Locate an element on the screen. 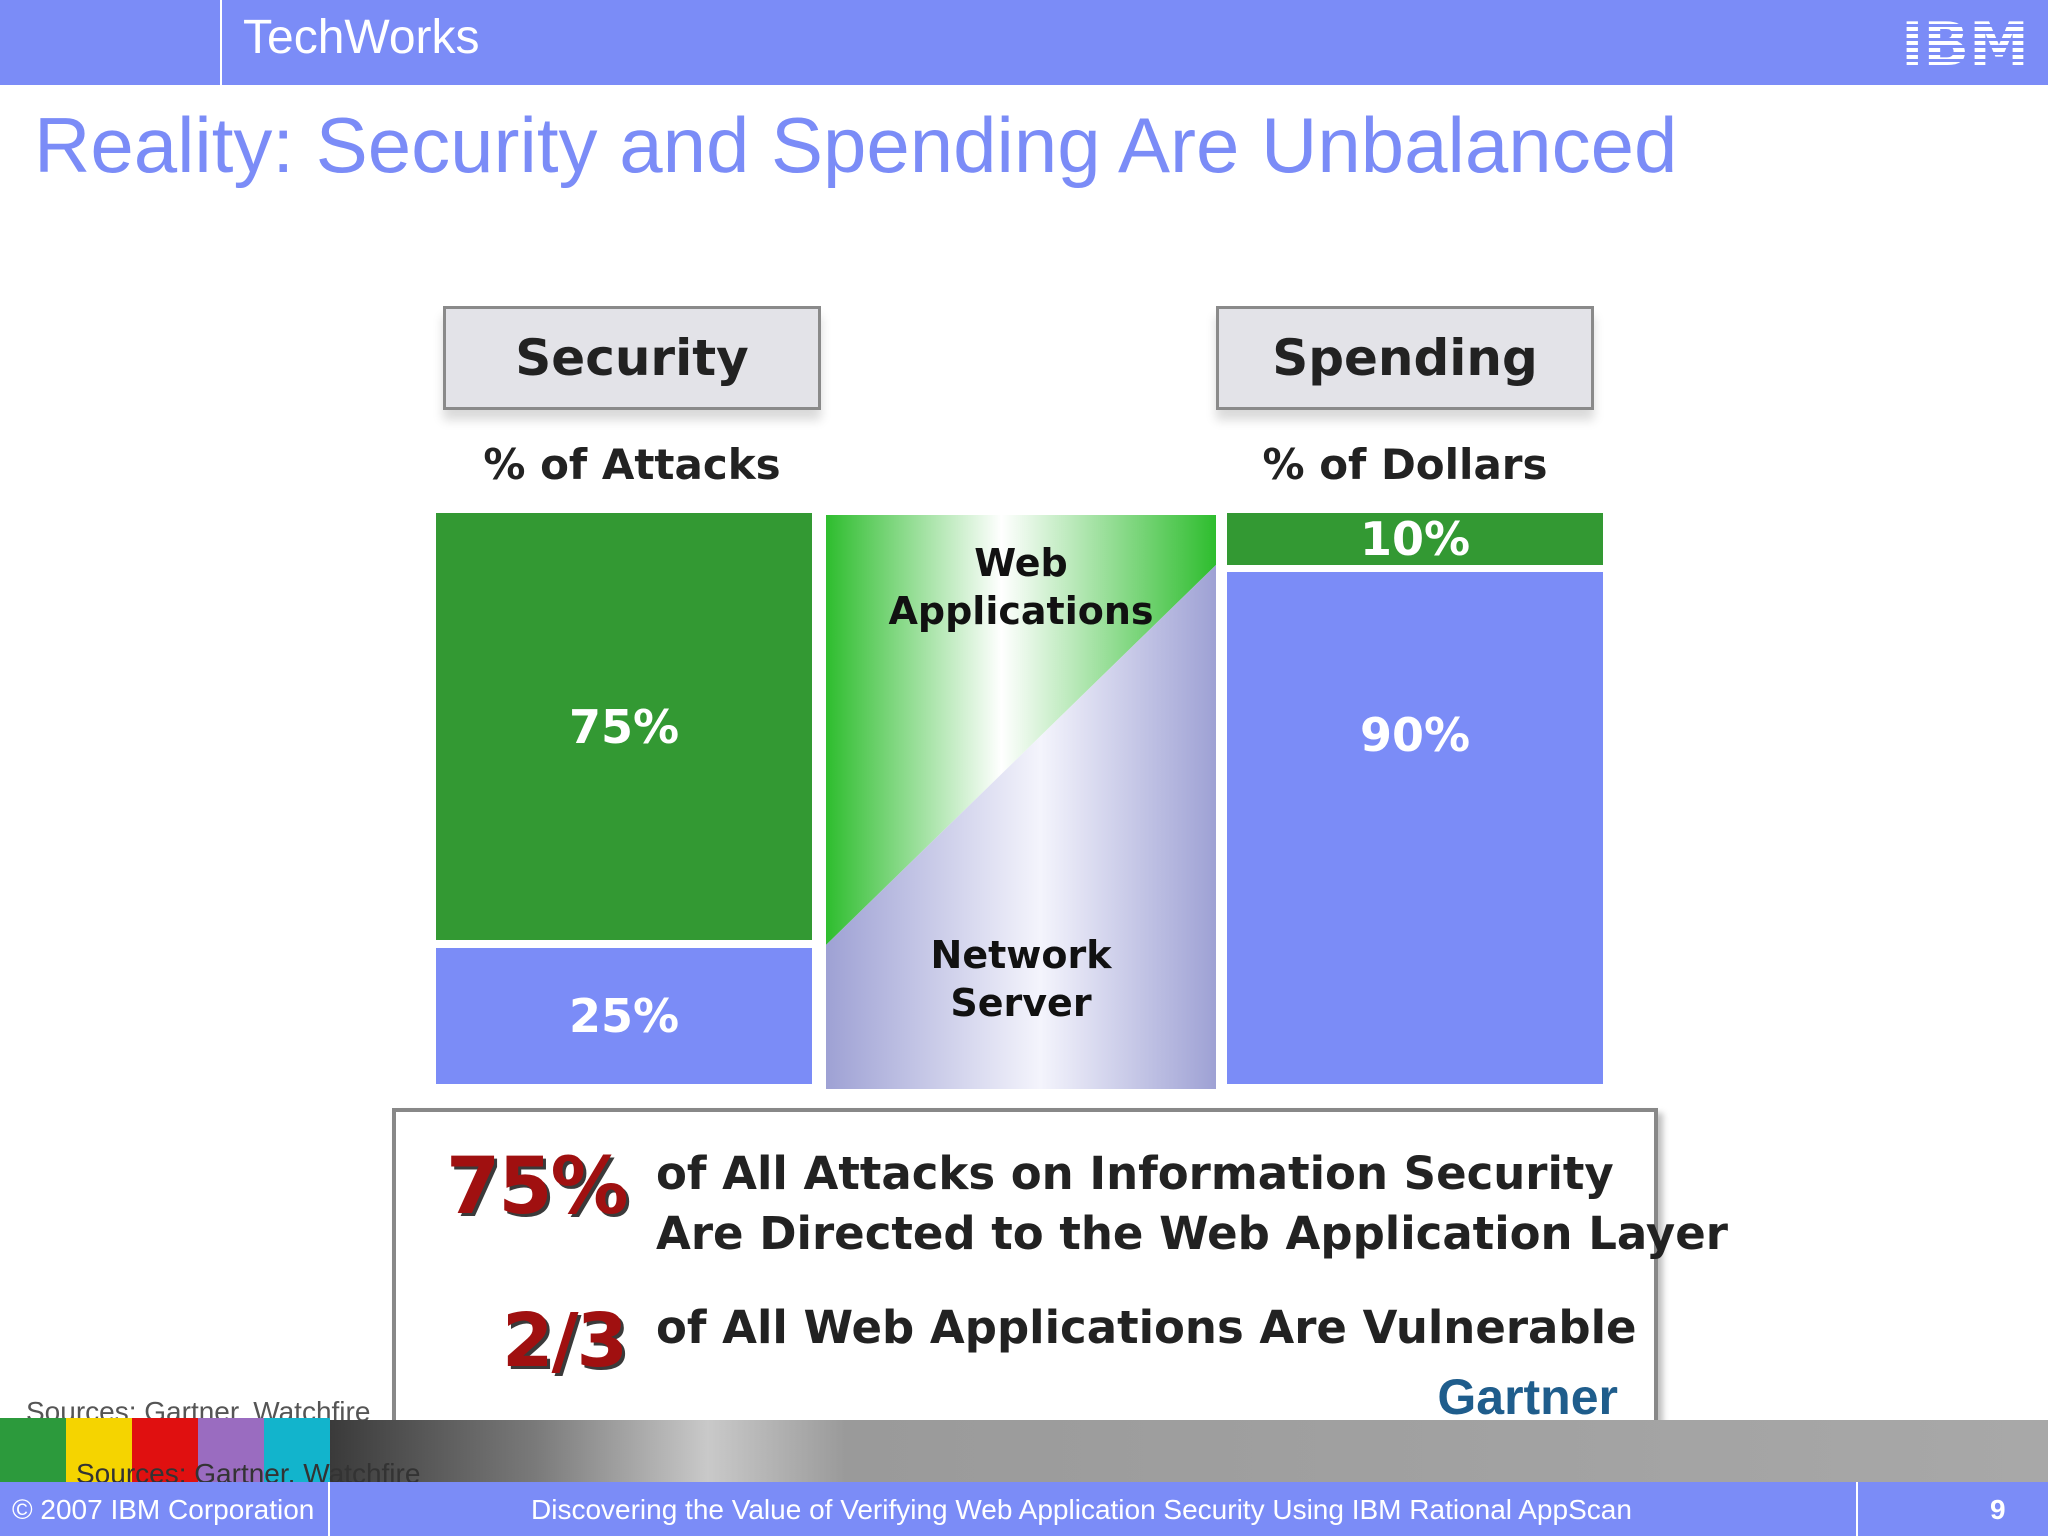  spending-web-percent: 10% is located at coordinates (1415, 539).